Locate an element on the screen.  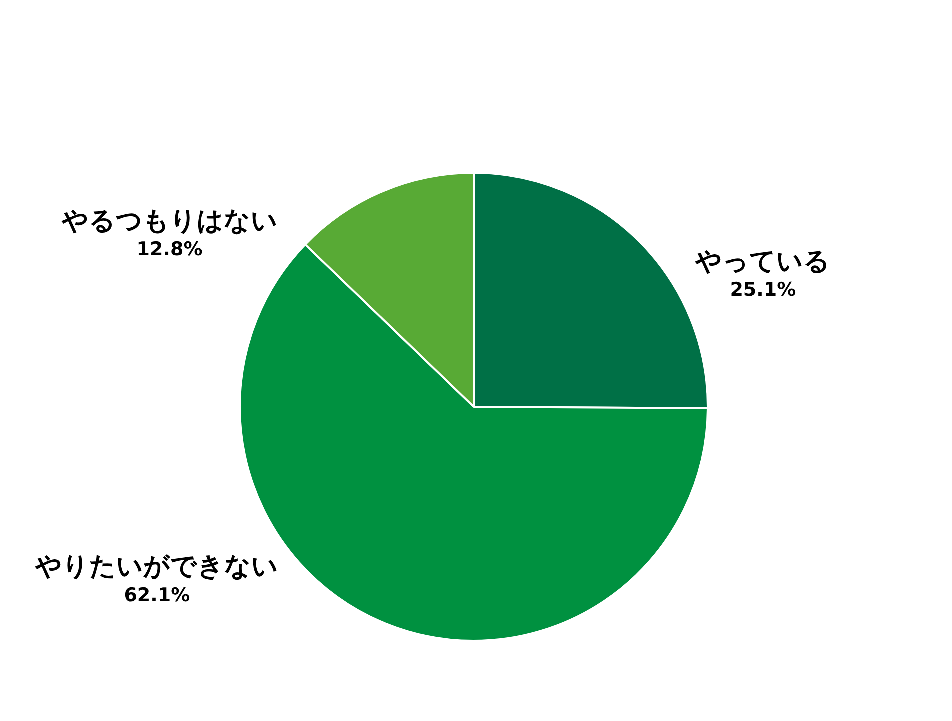
data-label: 62.1% is located at coordinates (157, 595).